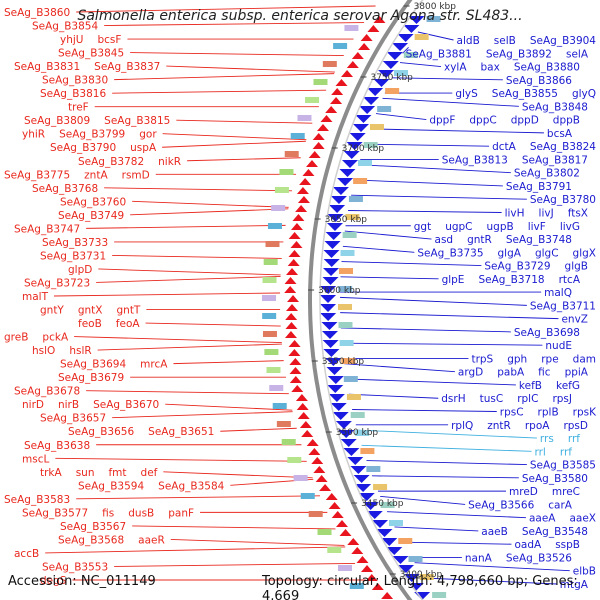 This screenshot has height=600, width=600. What do you see at coordinates (129, 311) in the screenshot?
I see `left-gene-label: gntT` at bounding box center [129, 311].